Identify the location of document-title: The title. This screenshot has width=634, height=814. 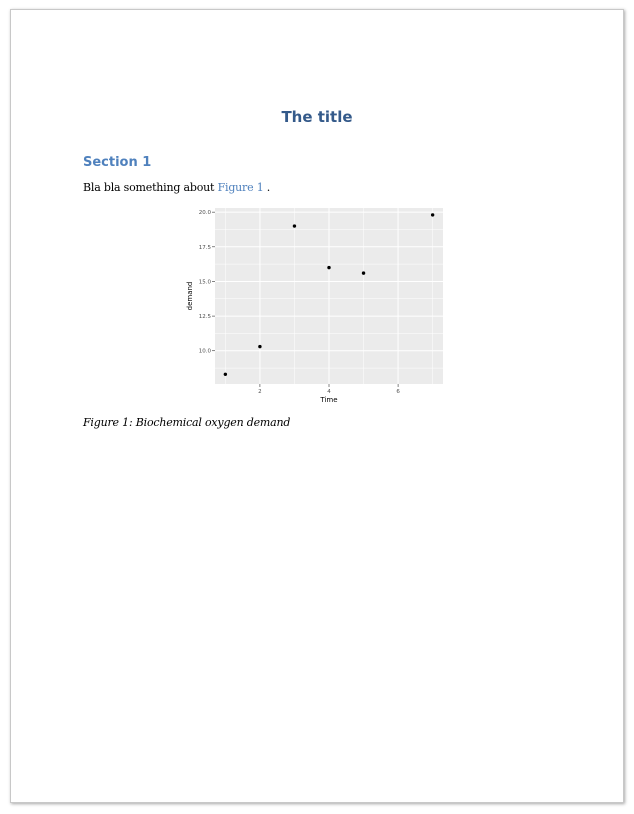
(317, 117).